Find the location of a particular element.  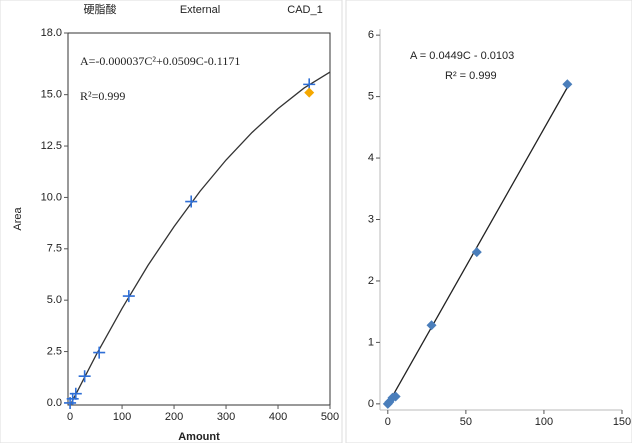

y-tick-label: 7.5 is located at coordinates (54, 249).